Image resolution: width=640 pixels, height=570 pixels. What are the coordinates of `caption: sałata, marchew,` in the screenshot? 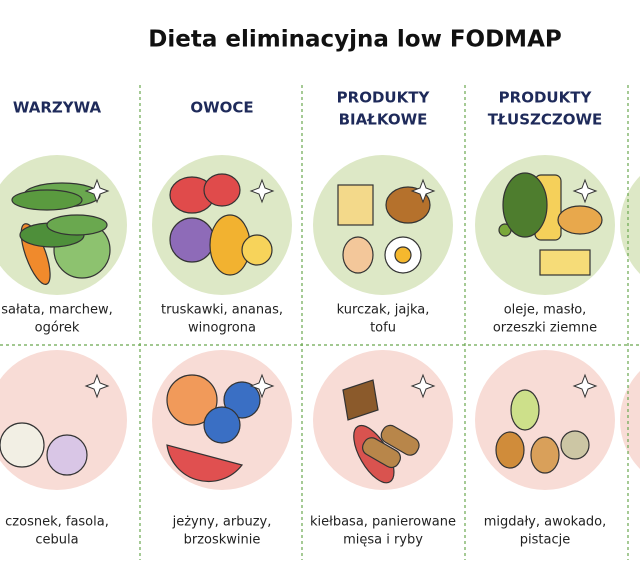 It's located at (57, 310).